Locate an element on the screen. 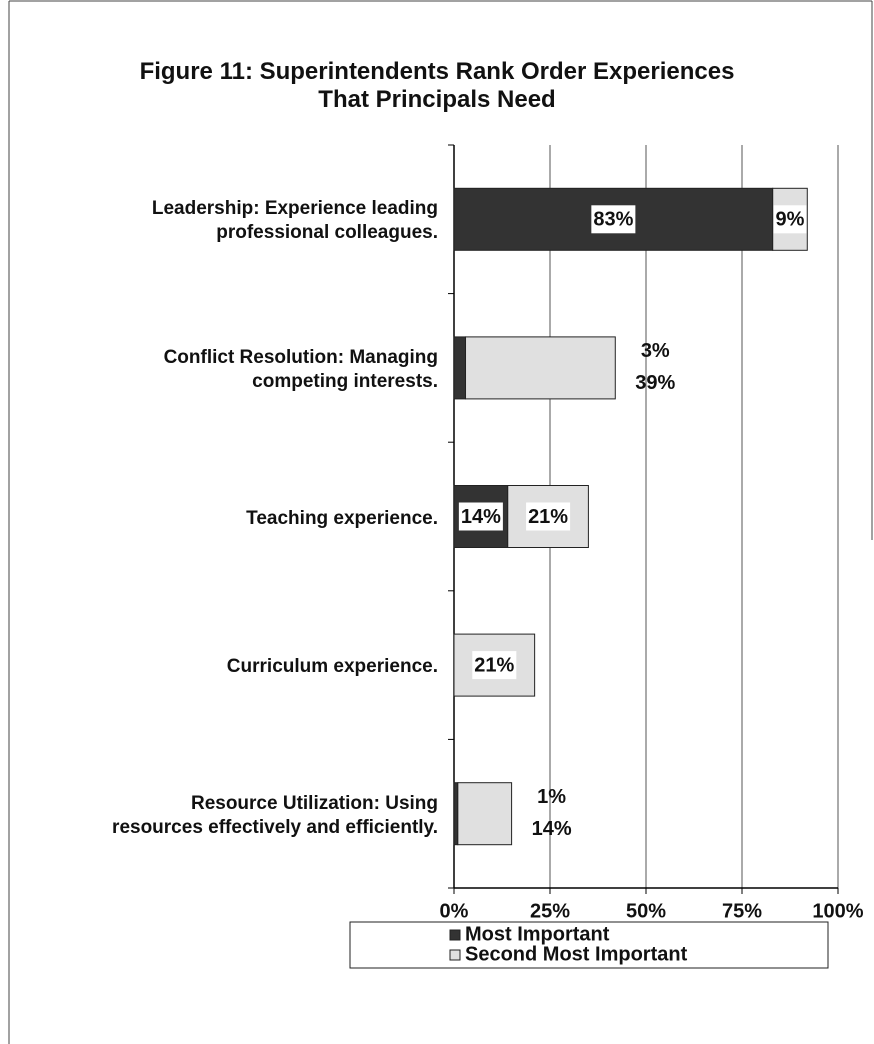  legend-box is located at coordinates (589, 945).